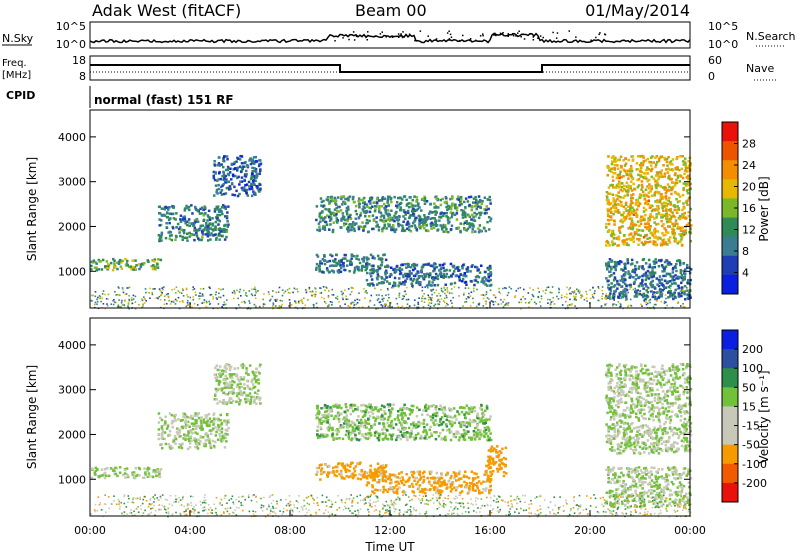 This screenshot has width=800, height=558. Describe the element at coordinates (730, 170) in the screenshot. I see `colorbar-segment` at that location.